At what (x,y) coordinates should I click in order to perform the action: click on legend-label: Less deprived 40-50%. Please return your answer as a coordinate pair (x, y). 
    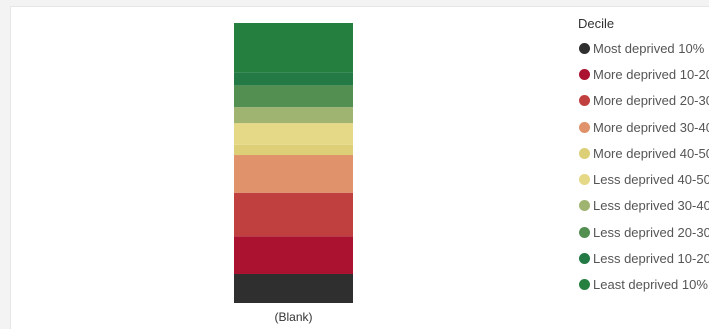
    Looking at the image, I should click on (651, 180).